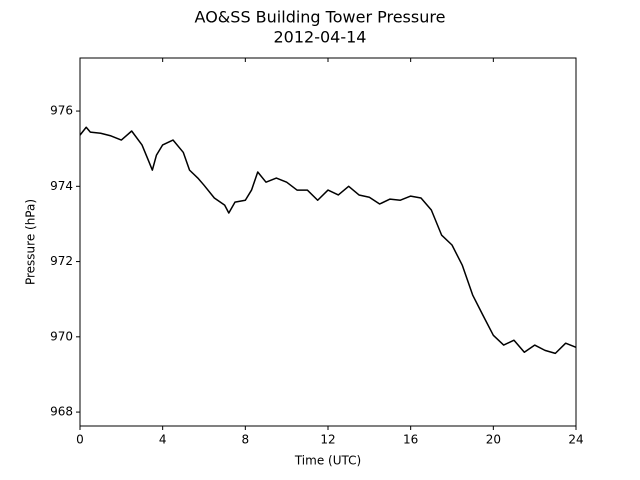 The image size is (640, 480). What do you see at coordinates (493, 440) in the screenshot?
I see `x-tick-label: 20` at bounding box center [493, 440].